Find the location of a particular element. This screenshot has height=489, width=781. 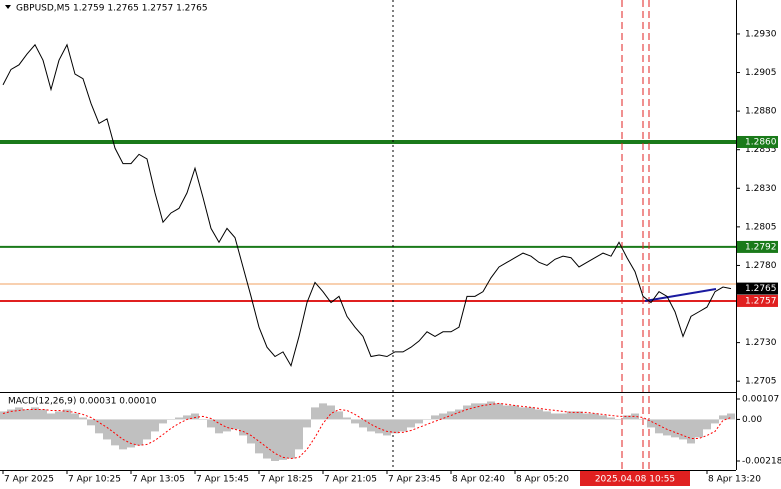

price-label: 1.2860 is located at coordinates (761, 142).